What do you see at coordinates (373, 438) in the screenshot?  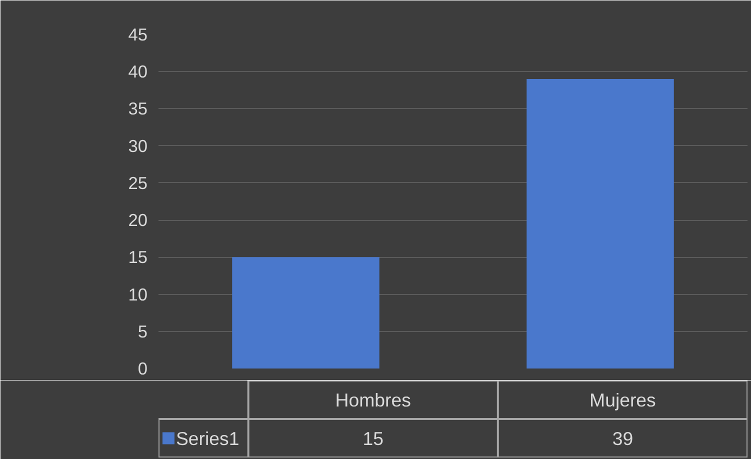 I see `data-label: 15` at bounding box center [373, 438].